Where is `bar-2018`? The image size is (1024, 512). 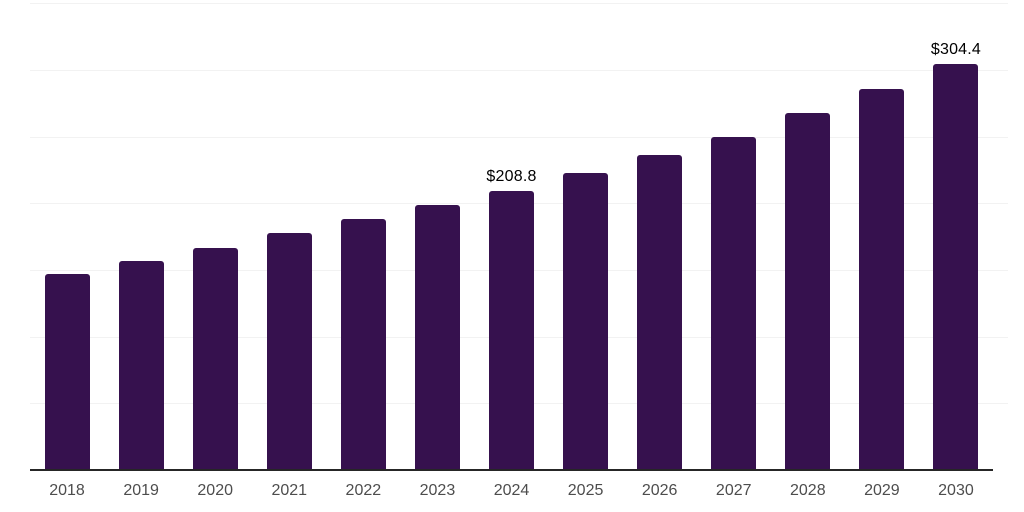
bar-2018 is located at coordinates (67, 371).